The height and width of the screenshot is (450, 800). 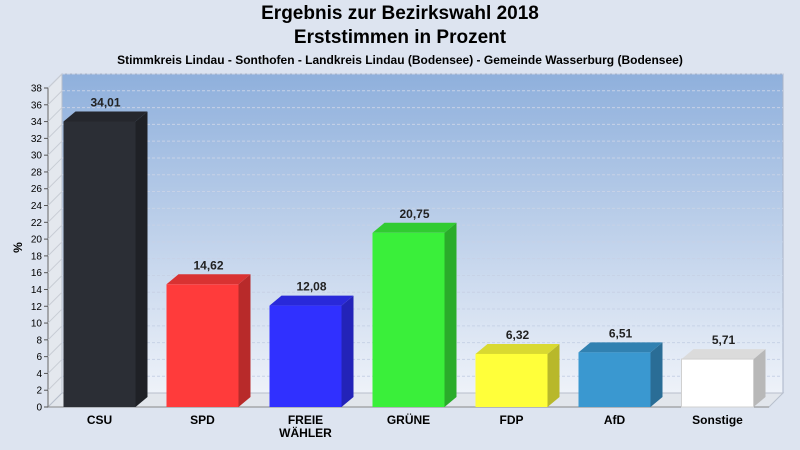 I want to click on bar-value-label: 6,32, so click(x=518, y=335).